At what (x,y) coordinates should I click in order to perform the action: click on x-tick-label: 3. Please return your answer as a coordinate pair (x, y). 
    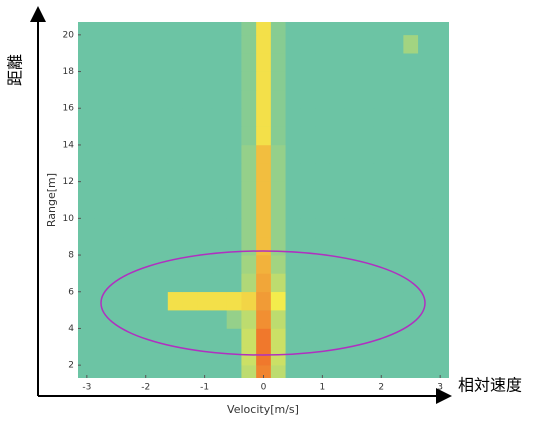
    Looking at the image, I should click on (440, 388).